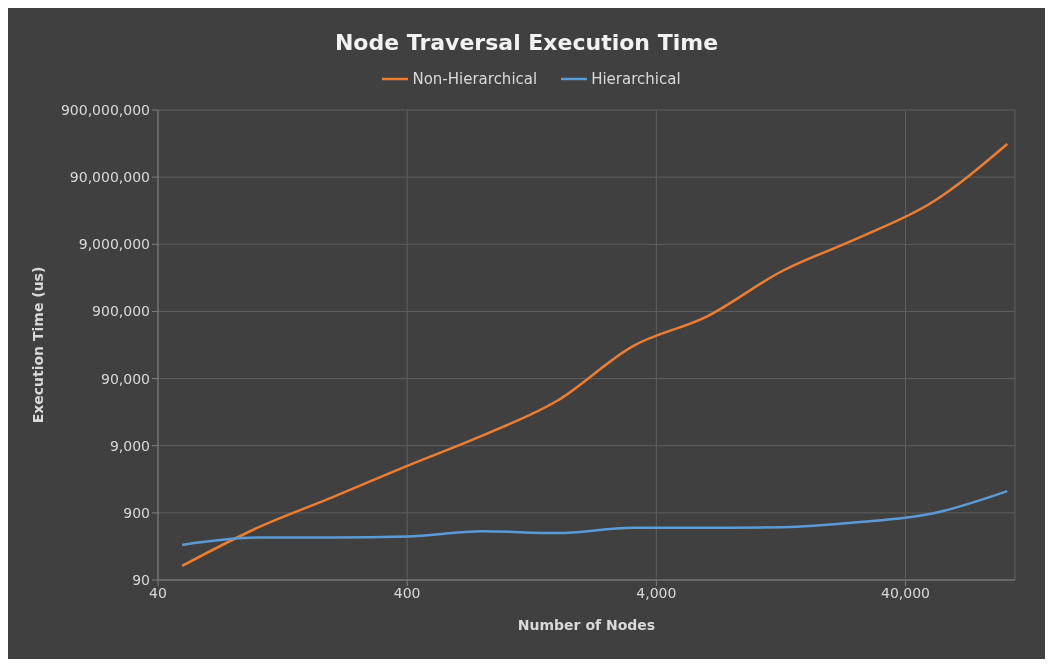  I want to click on legend-label: Hierarchical, so click(635, 79).